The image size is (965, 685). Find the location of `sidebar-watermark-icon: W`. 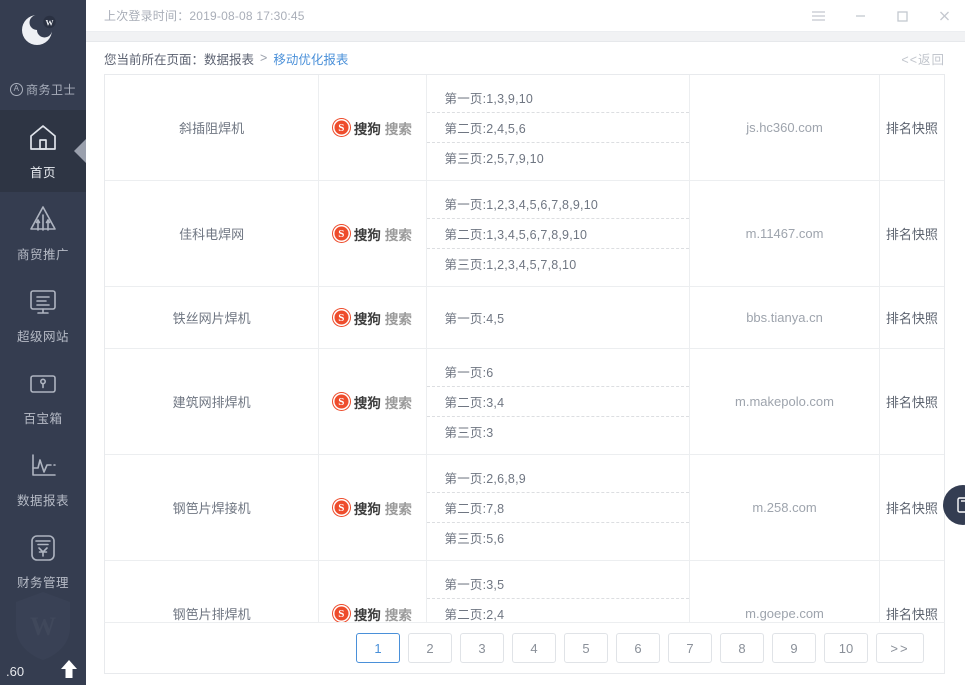

sidebar-watermark-icon: W is located at coordinates (43, 626).